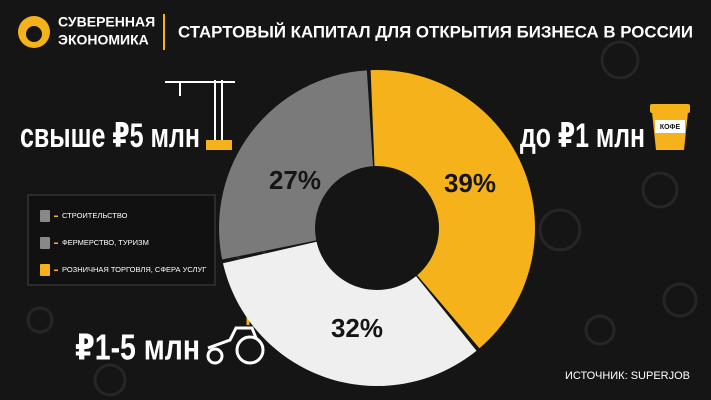  What do you see at coordinates (582, 136) in the screenshot?
I see `category-label: до ₽1 млн` at bounding box center [582, 136].